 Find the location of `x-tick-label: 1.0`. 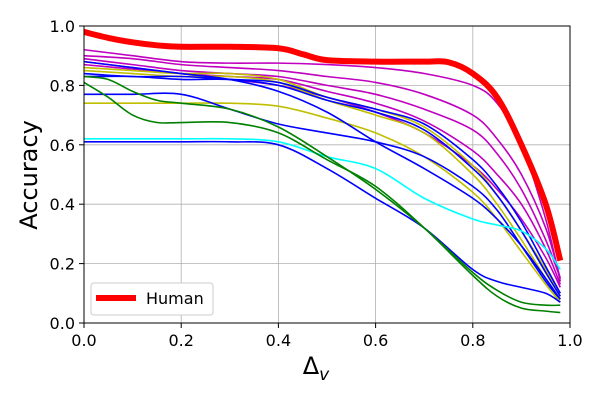

x-tick-label: 1.0 is located at coordinates (569, 340).